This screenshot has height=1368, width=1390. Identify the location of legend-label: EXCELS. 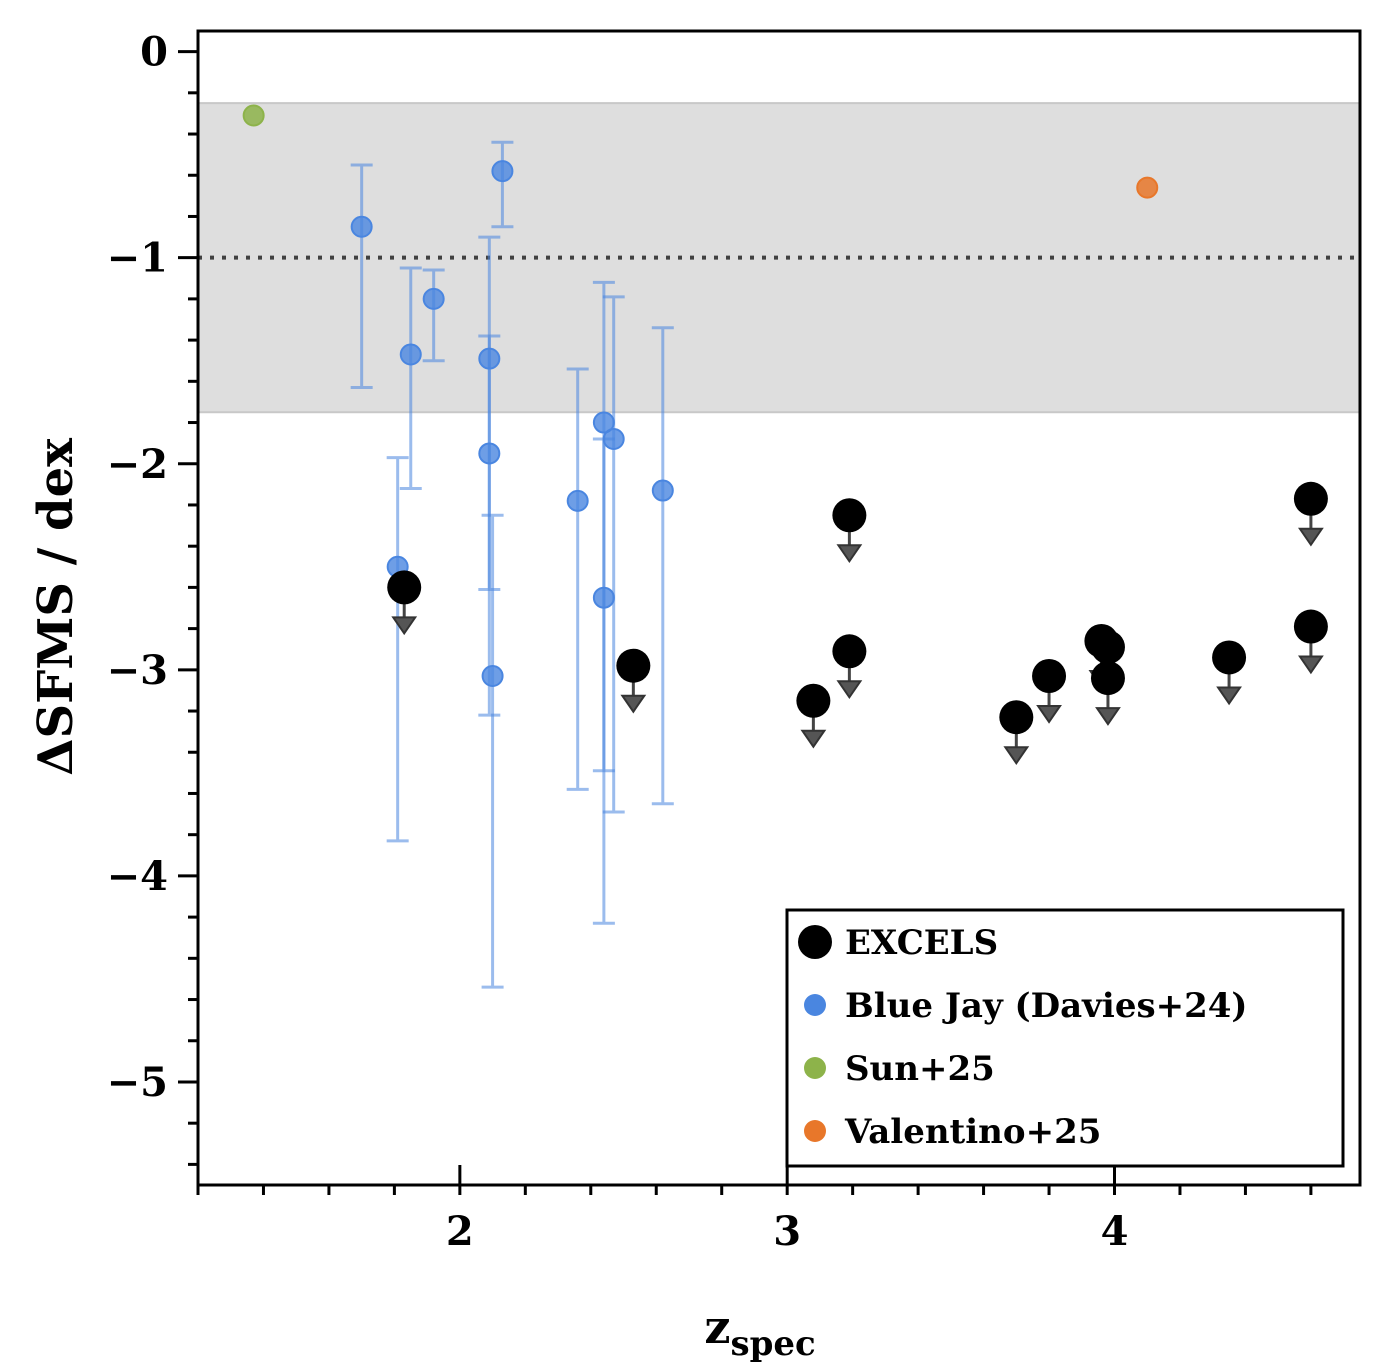
(921, 943).